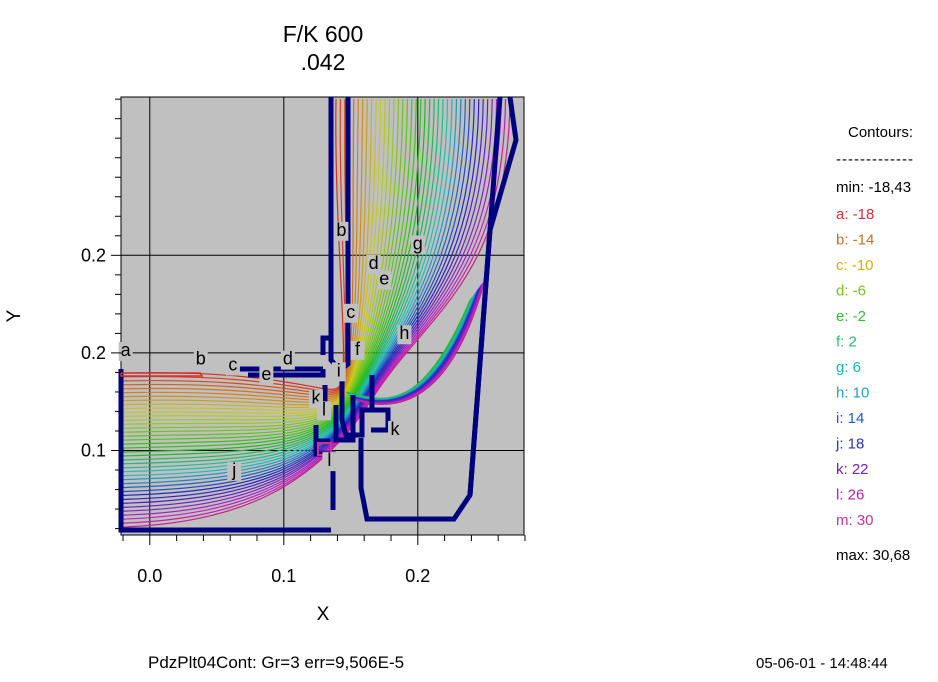 The height and width of the screenshot is (682, 938). I want to click on chart-title-line1: F/K 600, so click(323, 34).